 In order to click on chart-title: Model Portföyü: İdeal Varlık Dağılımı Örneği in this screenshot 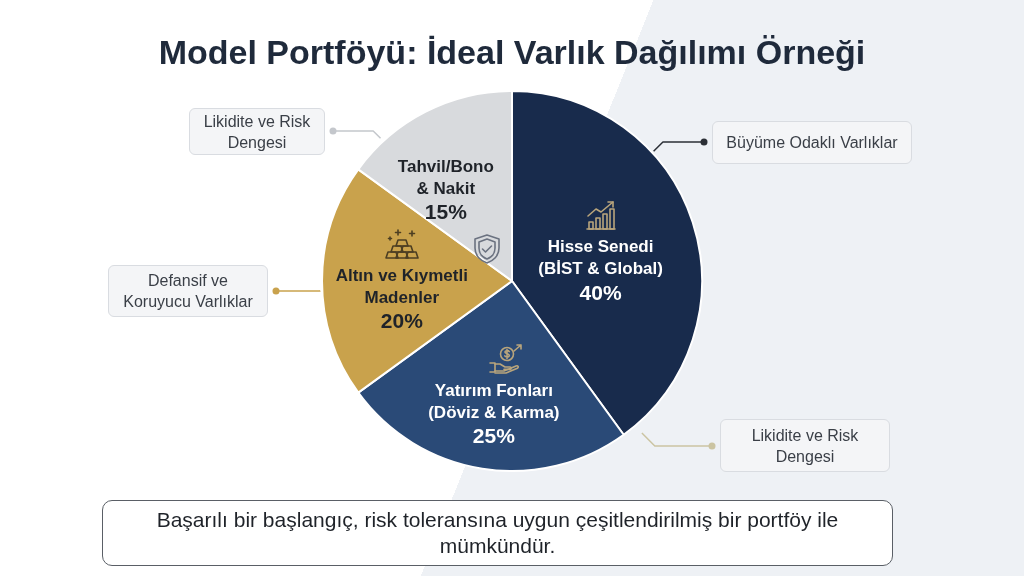, I will do `click(512, 52)`.